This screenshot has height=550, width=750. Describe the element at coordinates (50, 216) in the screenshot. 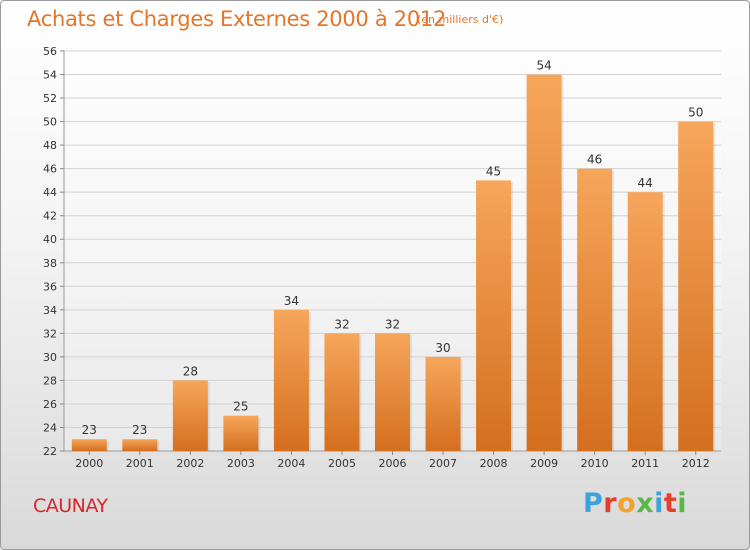

I see `y-tick-label: 42` at that location.